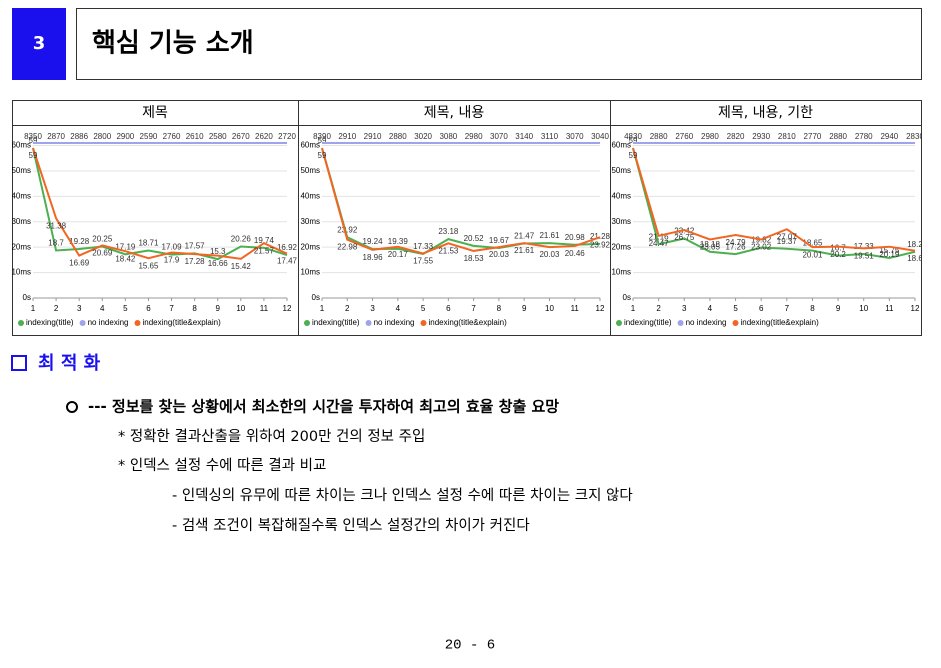  What do you see at coordinates (21, 221) in the screenshot?
I see `y-tick-label: 30ms` at bounding box center [21, 221].